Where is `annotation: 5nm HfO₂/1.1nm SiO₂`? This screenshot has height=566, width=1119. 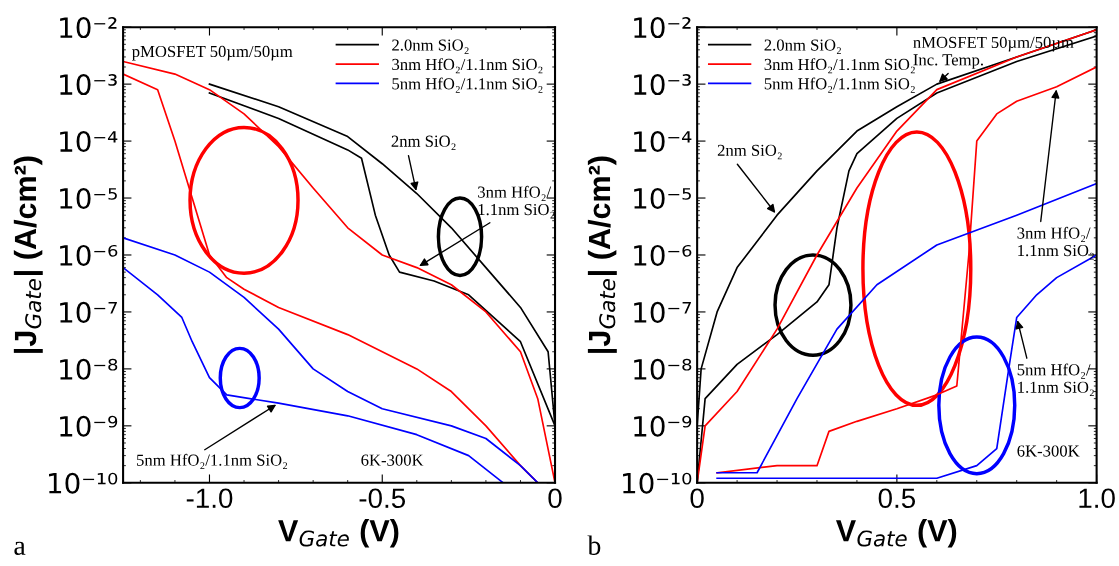
annotation: 5nm HfO₂/1.1nm SiO₂ is located at coordinates (212, 461).